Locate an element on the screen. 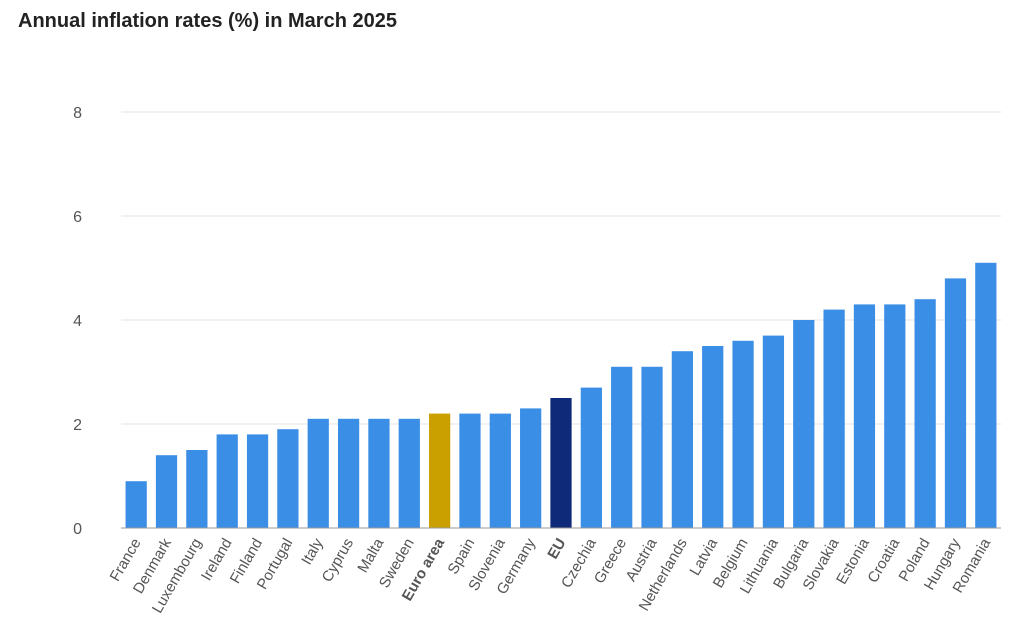  y-axis-ticks: 0 2 4 6 8 is located at coordinates (77, 321).